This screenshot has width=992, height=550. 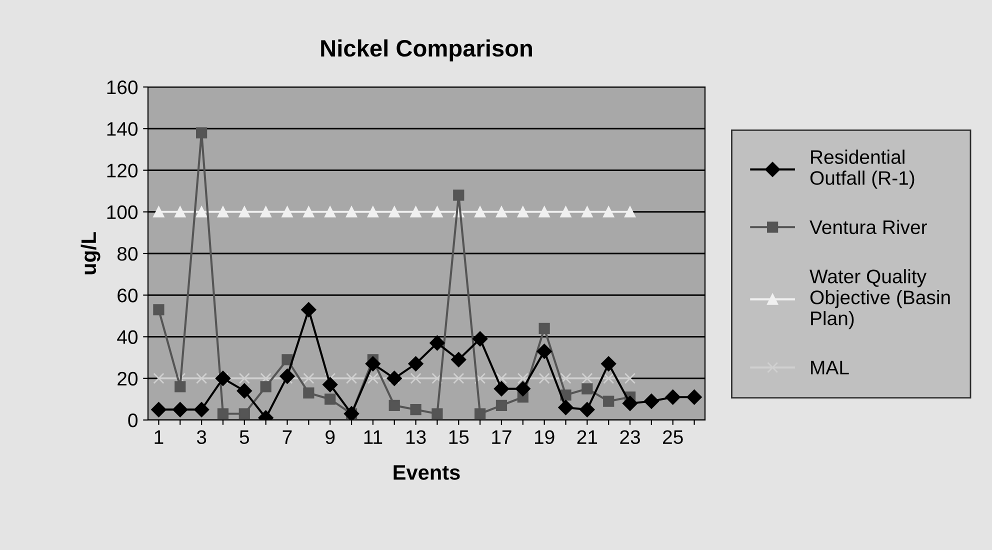 What do you see at coordinates (830, 367) in the screenshot?
I see `legend-label: MAL` at bounding box center [830, 367].